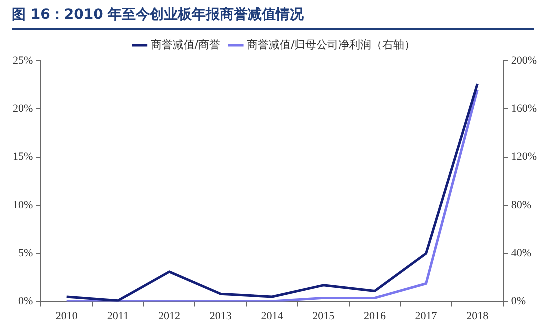 The height and width of the screenshot is (331, 550). I want to click on y-tick-label: 25%, so click(23, 60).